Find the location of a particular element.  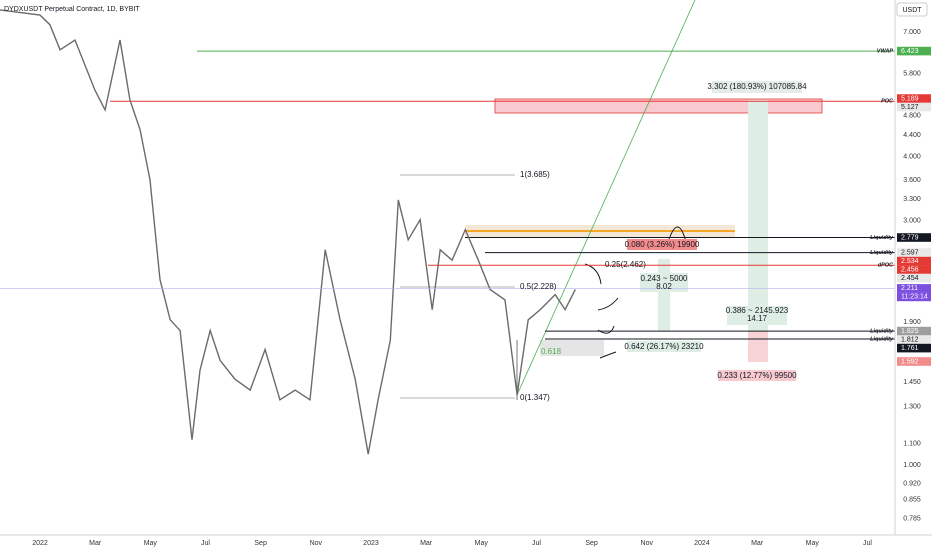

measure-label: 0.386 ~ 2145.923 is located at coordinates (757, 310).